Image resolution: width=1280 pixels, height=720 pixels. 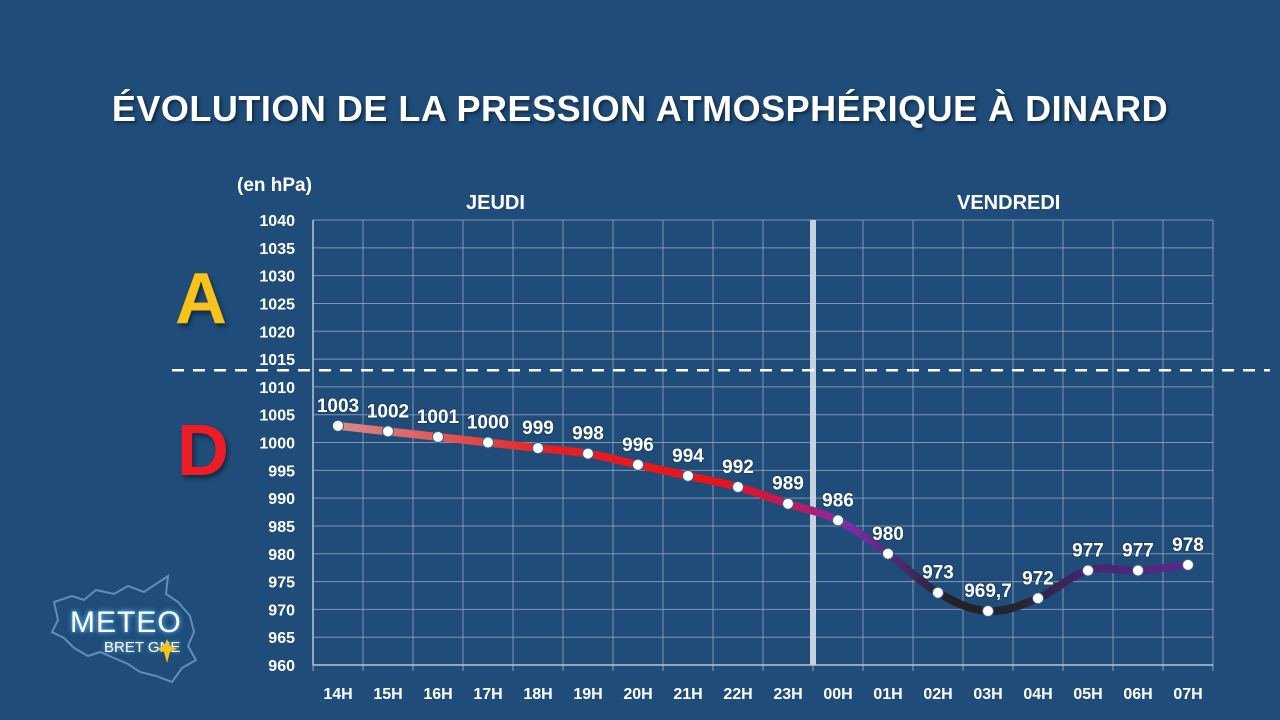 What do you see at coordinates (1087, 694) in the screenshot?
I see `x-tick-label: 05H` at bounding box center [1087, 694].